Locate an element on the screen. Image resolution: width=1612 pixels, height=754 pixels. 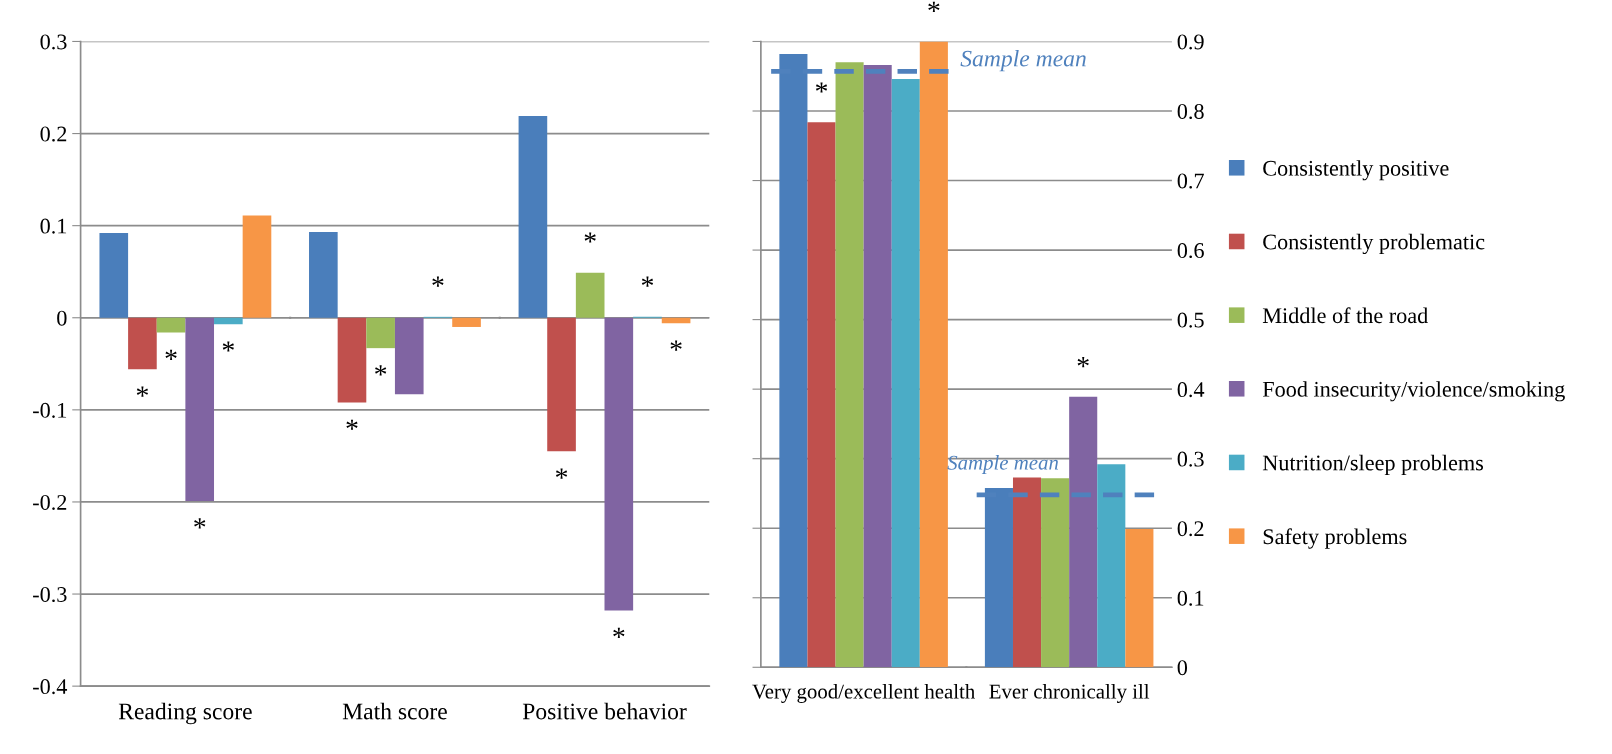
y-tick-label: -0.3 is located at coordinates (50, 594).